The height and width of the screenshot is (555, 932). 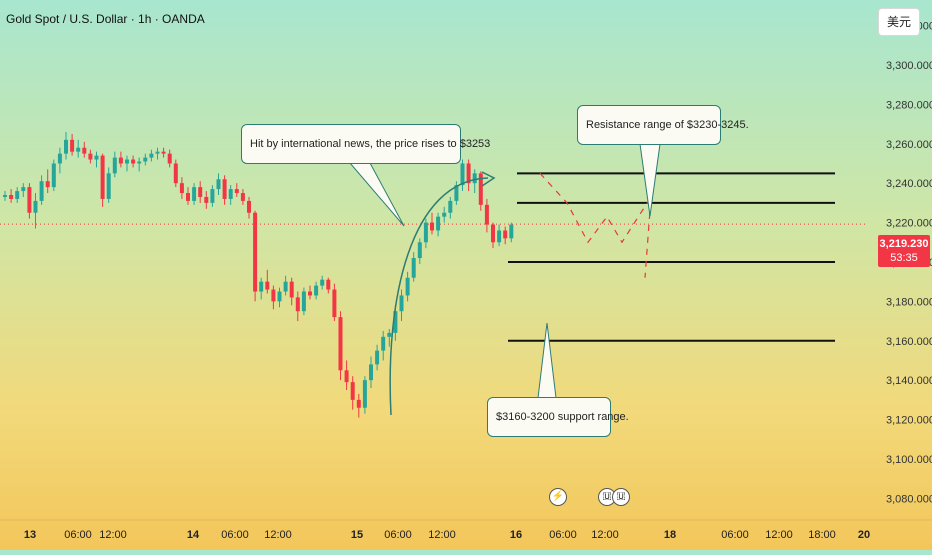 I want to click on price-tick-label: 3,180.000, so click(x=909, y=302).